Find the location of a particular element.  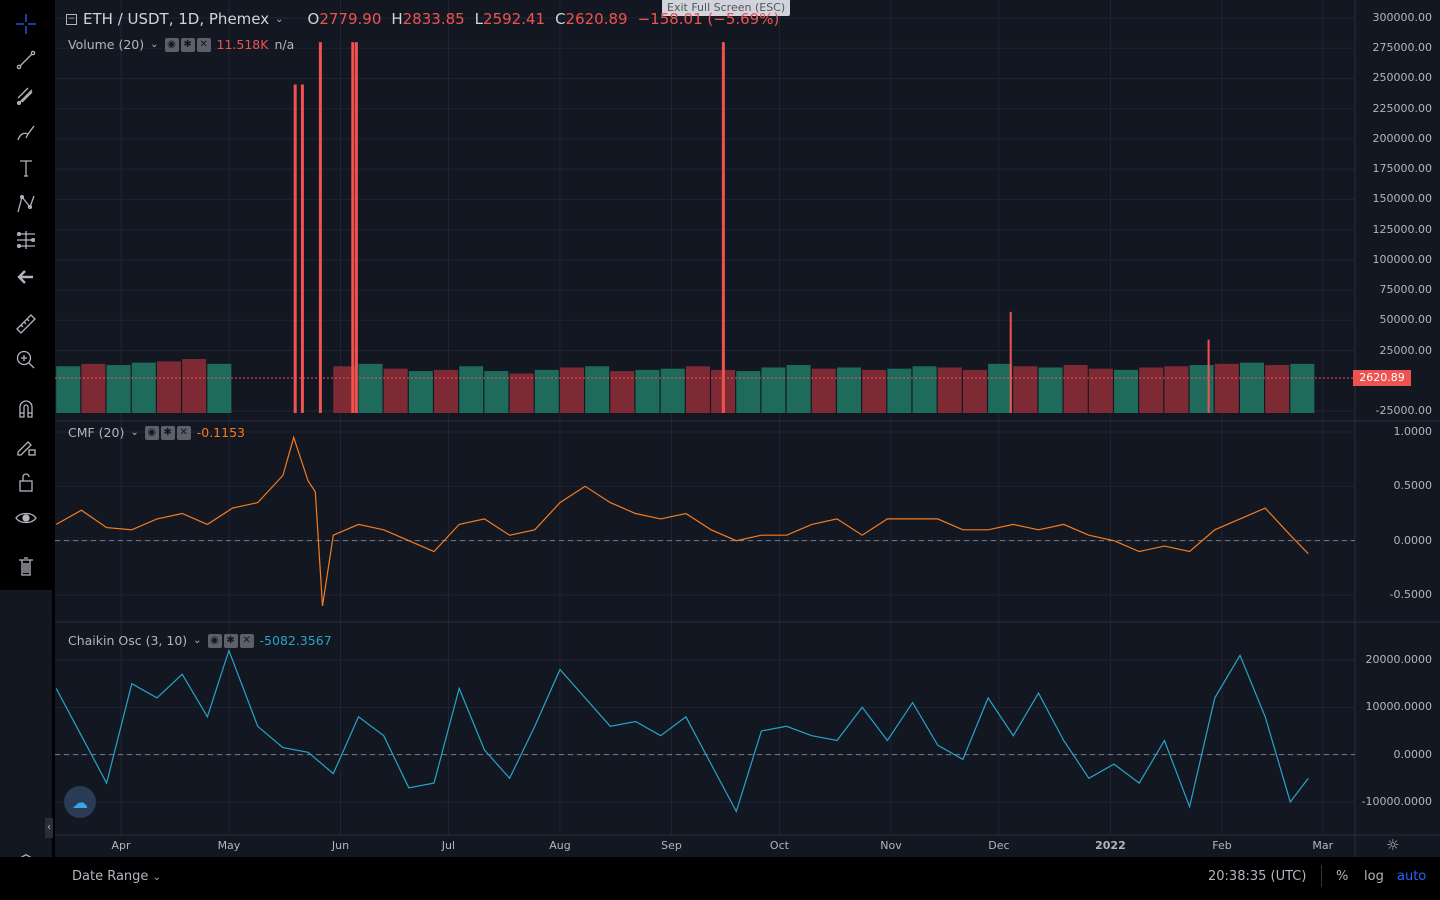

collapse-icon: − is located at coordinates (71, 19).